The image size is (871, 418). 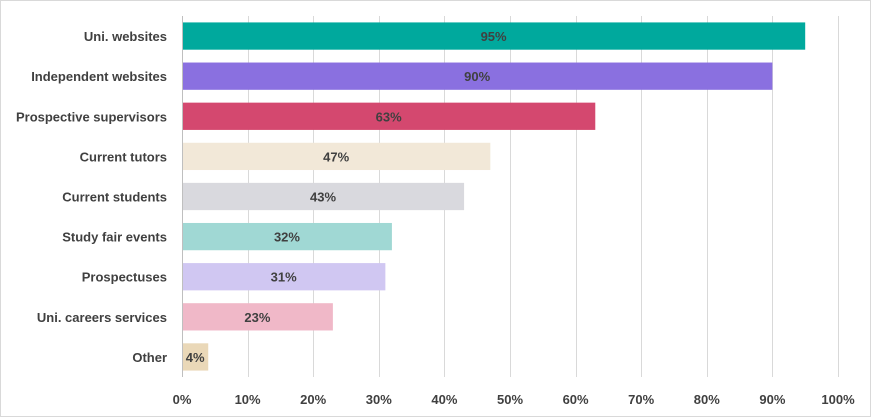 I want to click on category-label: Uni. careers services, so click(x=102, y=317).